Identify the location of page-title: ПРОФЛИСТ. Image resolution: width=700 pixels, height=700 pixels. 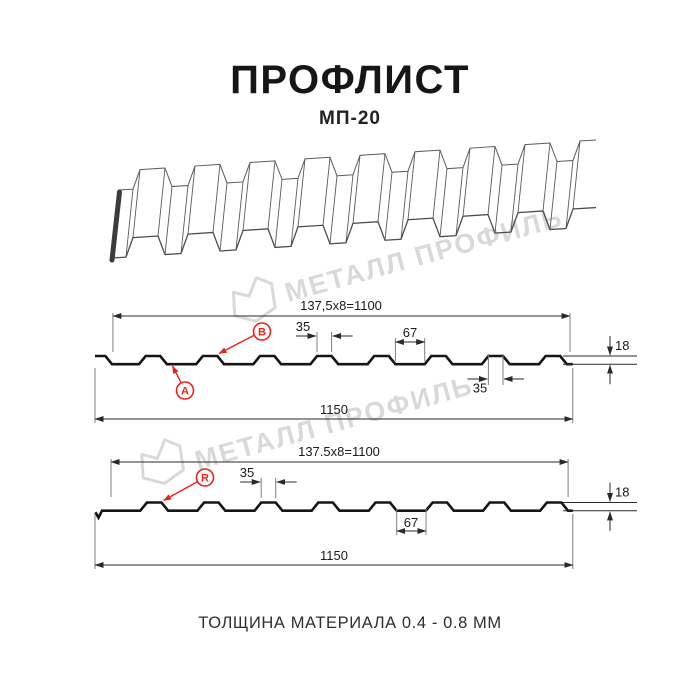
(350, 80).